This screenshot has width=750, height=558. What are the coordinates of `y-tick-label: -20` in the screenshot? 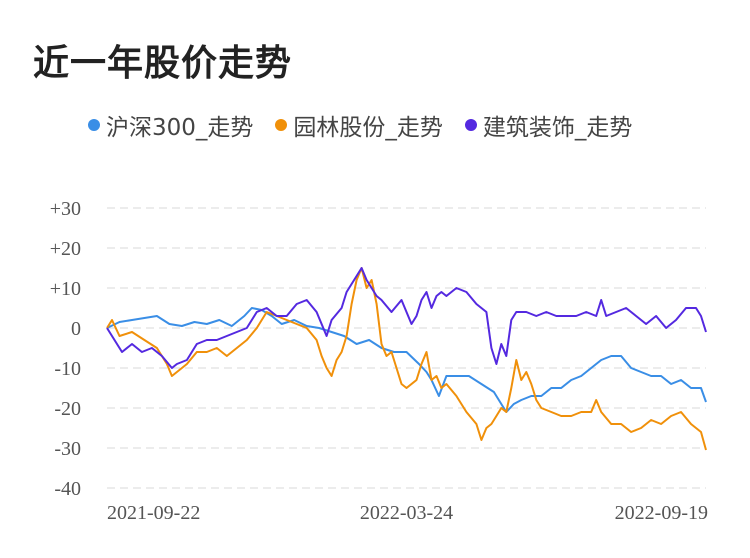 It's located at (67, 409).